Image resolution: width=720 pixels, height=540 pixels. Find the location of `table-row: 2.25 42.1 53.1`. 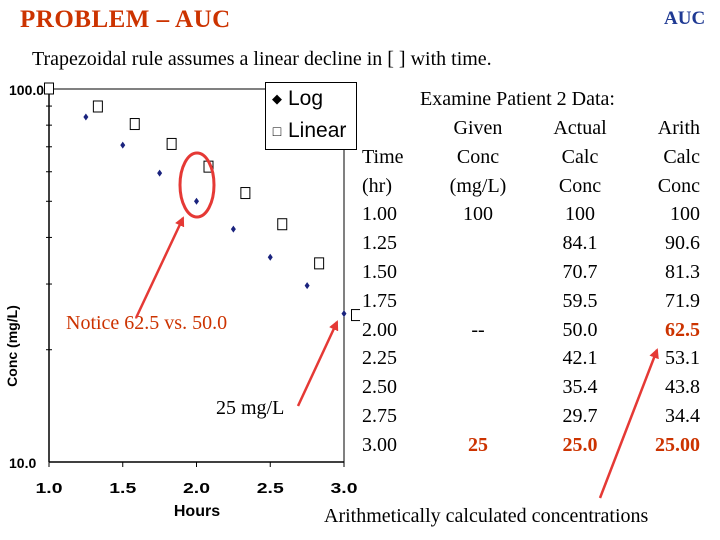

table-row: 2.25 42.1 53.1 is located at coordinates (531, 358).